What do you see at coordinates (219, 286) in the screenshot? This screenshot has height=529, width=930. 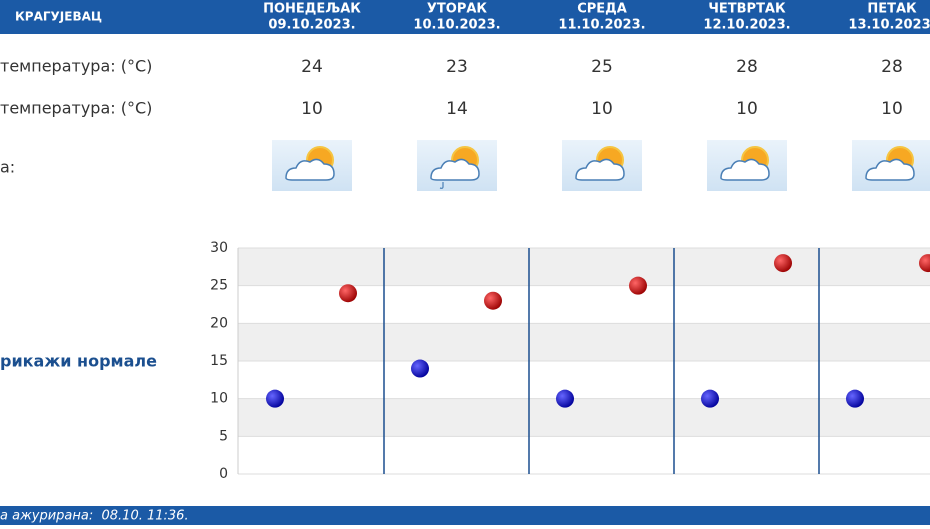 I see `y-tick-label: 25` at bounding box center [219, 286].